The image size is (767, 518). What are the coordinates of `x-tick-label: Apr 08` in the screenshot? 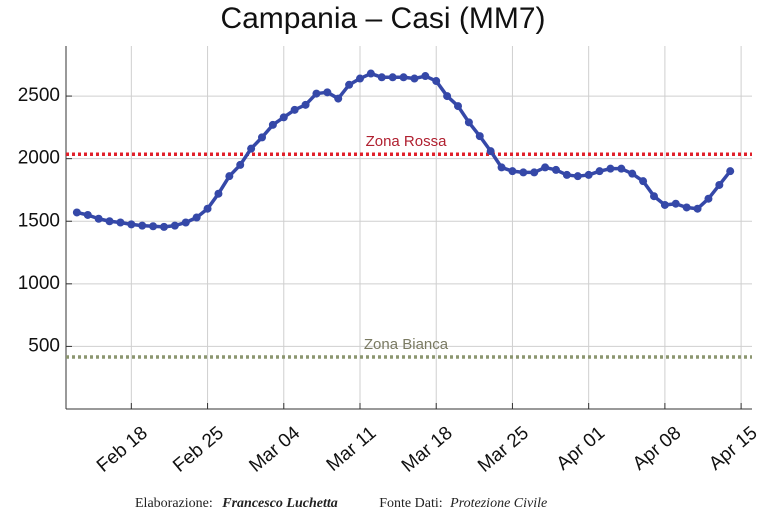 It's located at (657, 449).